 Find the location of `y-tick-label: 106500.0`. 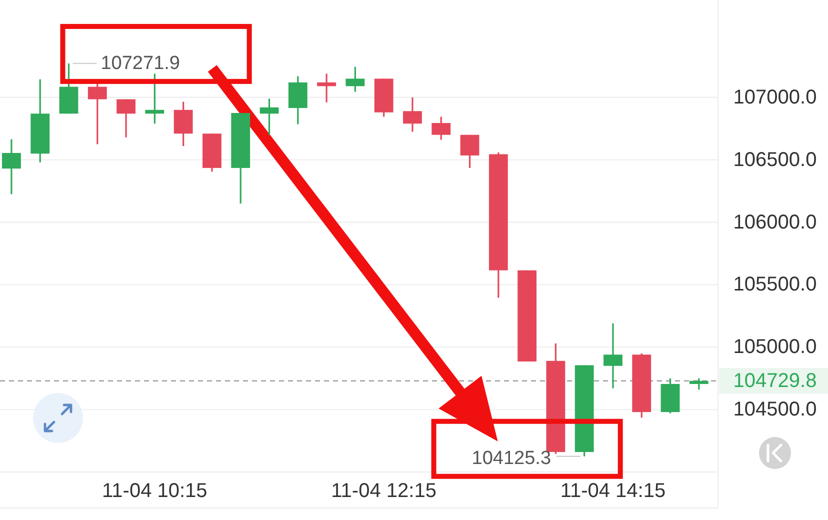

y-tick-label: 106500.0 is located at coordinates (775, 159).